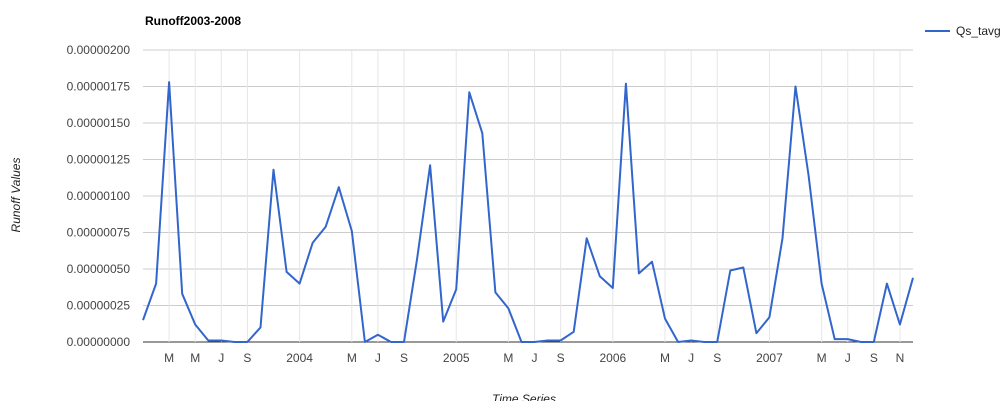  I want to click on x-axis-ticks: M M J S 2004 M J S 2005 M J S 2006 M J S 2007 M J S N, so click(534, 358).